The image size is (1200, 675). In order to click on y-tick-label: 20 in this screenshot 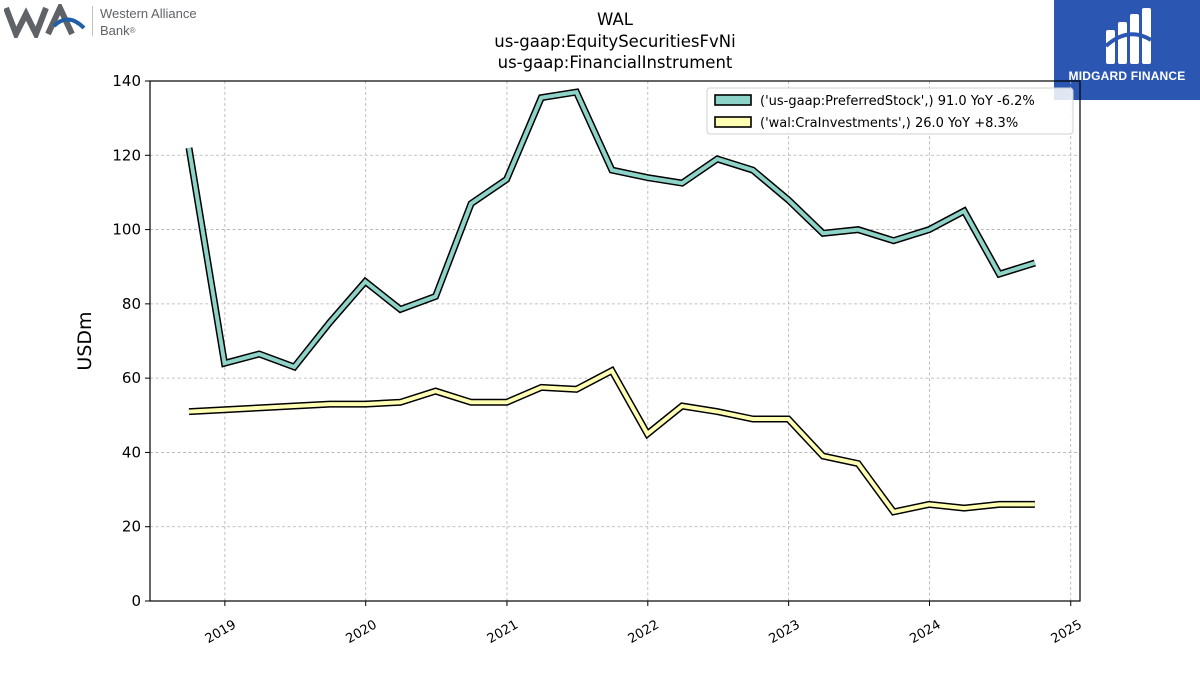, I will do `click(131, 527)`.